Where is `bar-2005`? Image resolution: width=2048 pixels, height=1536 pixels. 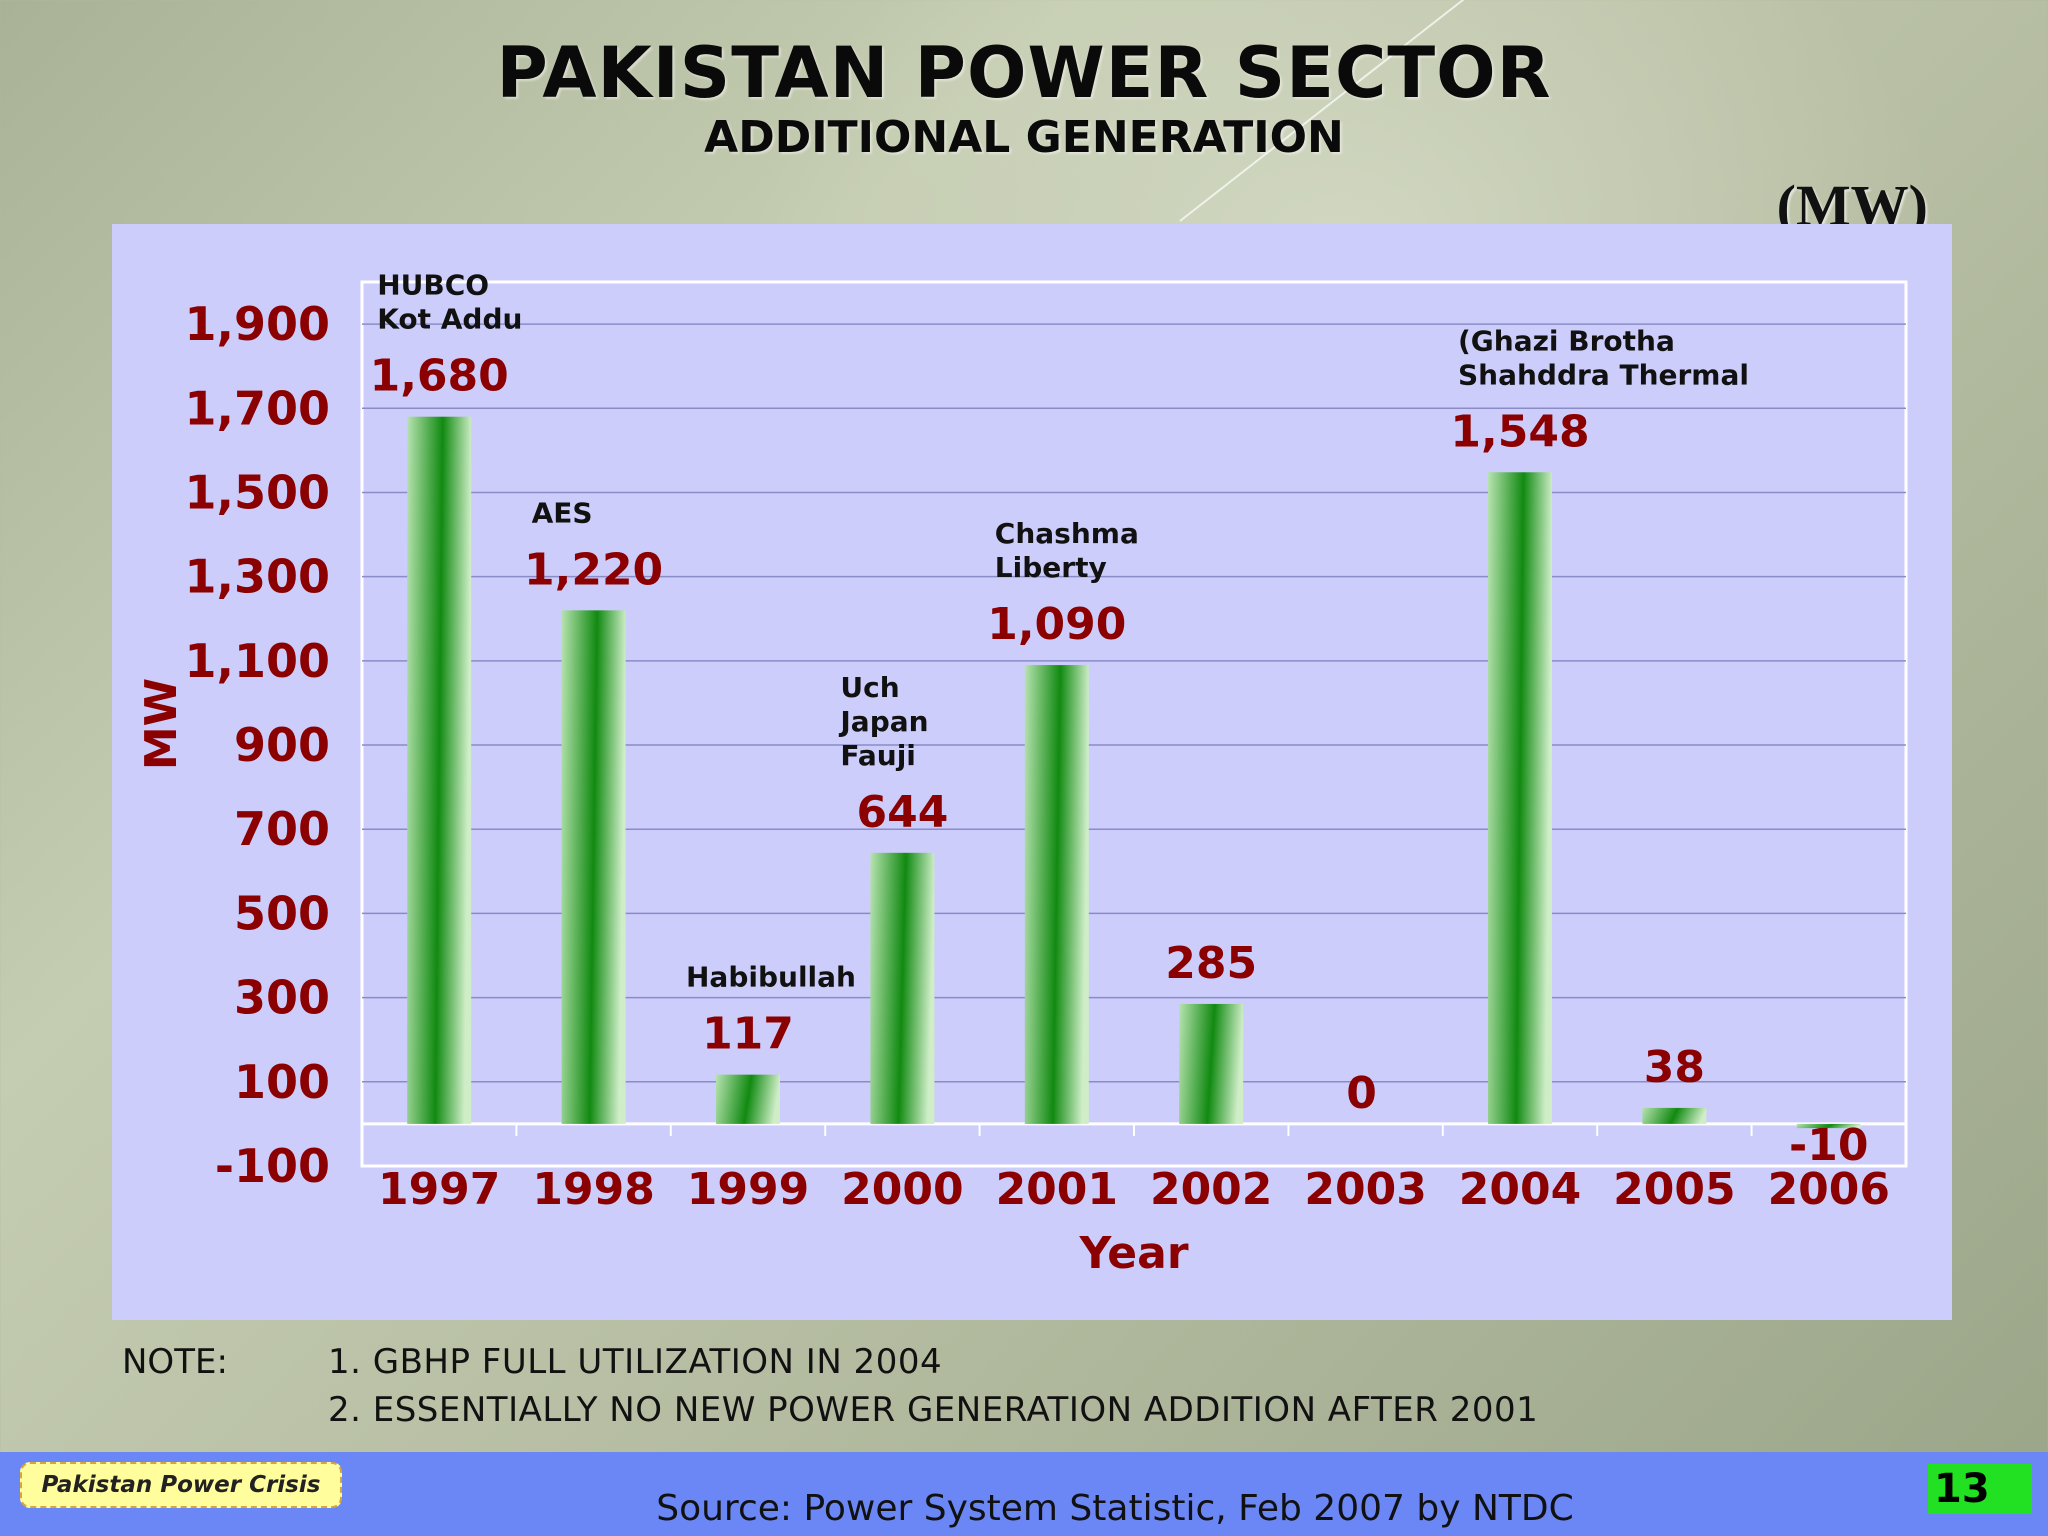
bar-2005 is located at coordinates (1674, 1115).